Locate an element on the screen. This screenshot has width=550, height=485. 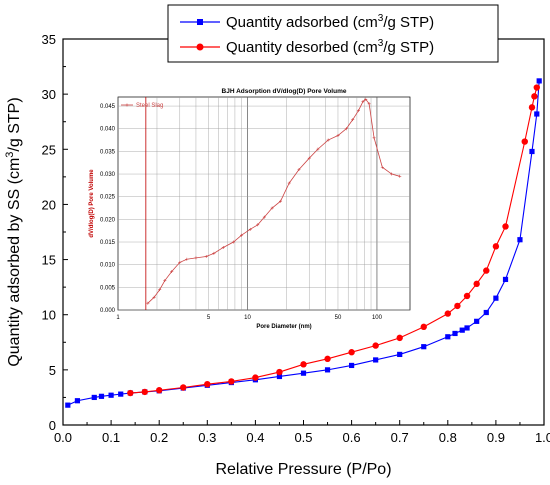
inset-x-tick-label: 1 is located at coordinates (118, 318).